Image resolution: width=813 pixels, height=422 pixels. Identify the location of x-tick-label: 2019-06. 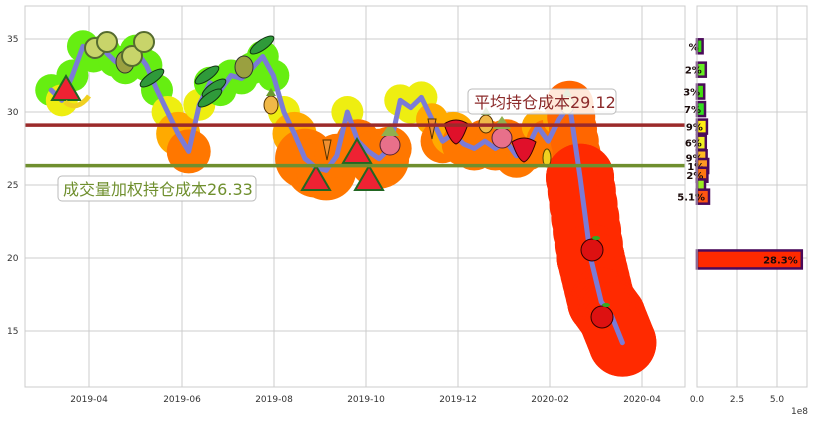
(182, 400).